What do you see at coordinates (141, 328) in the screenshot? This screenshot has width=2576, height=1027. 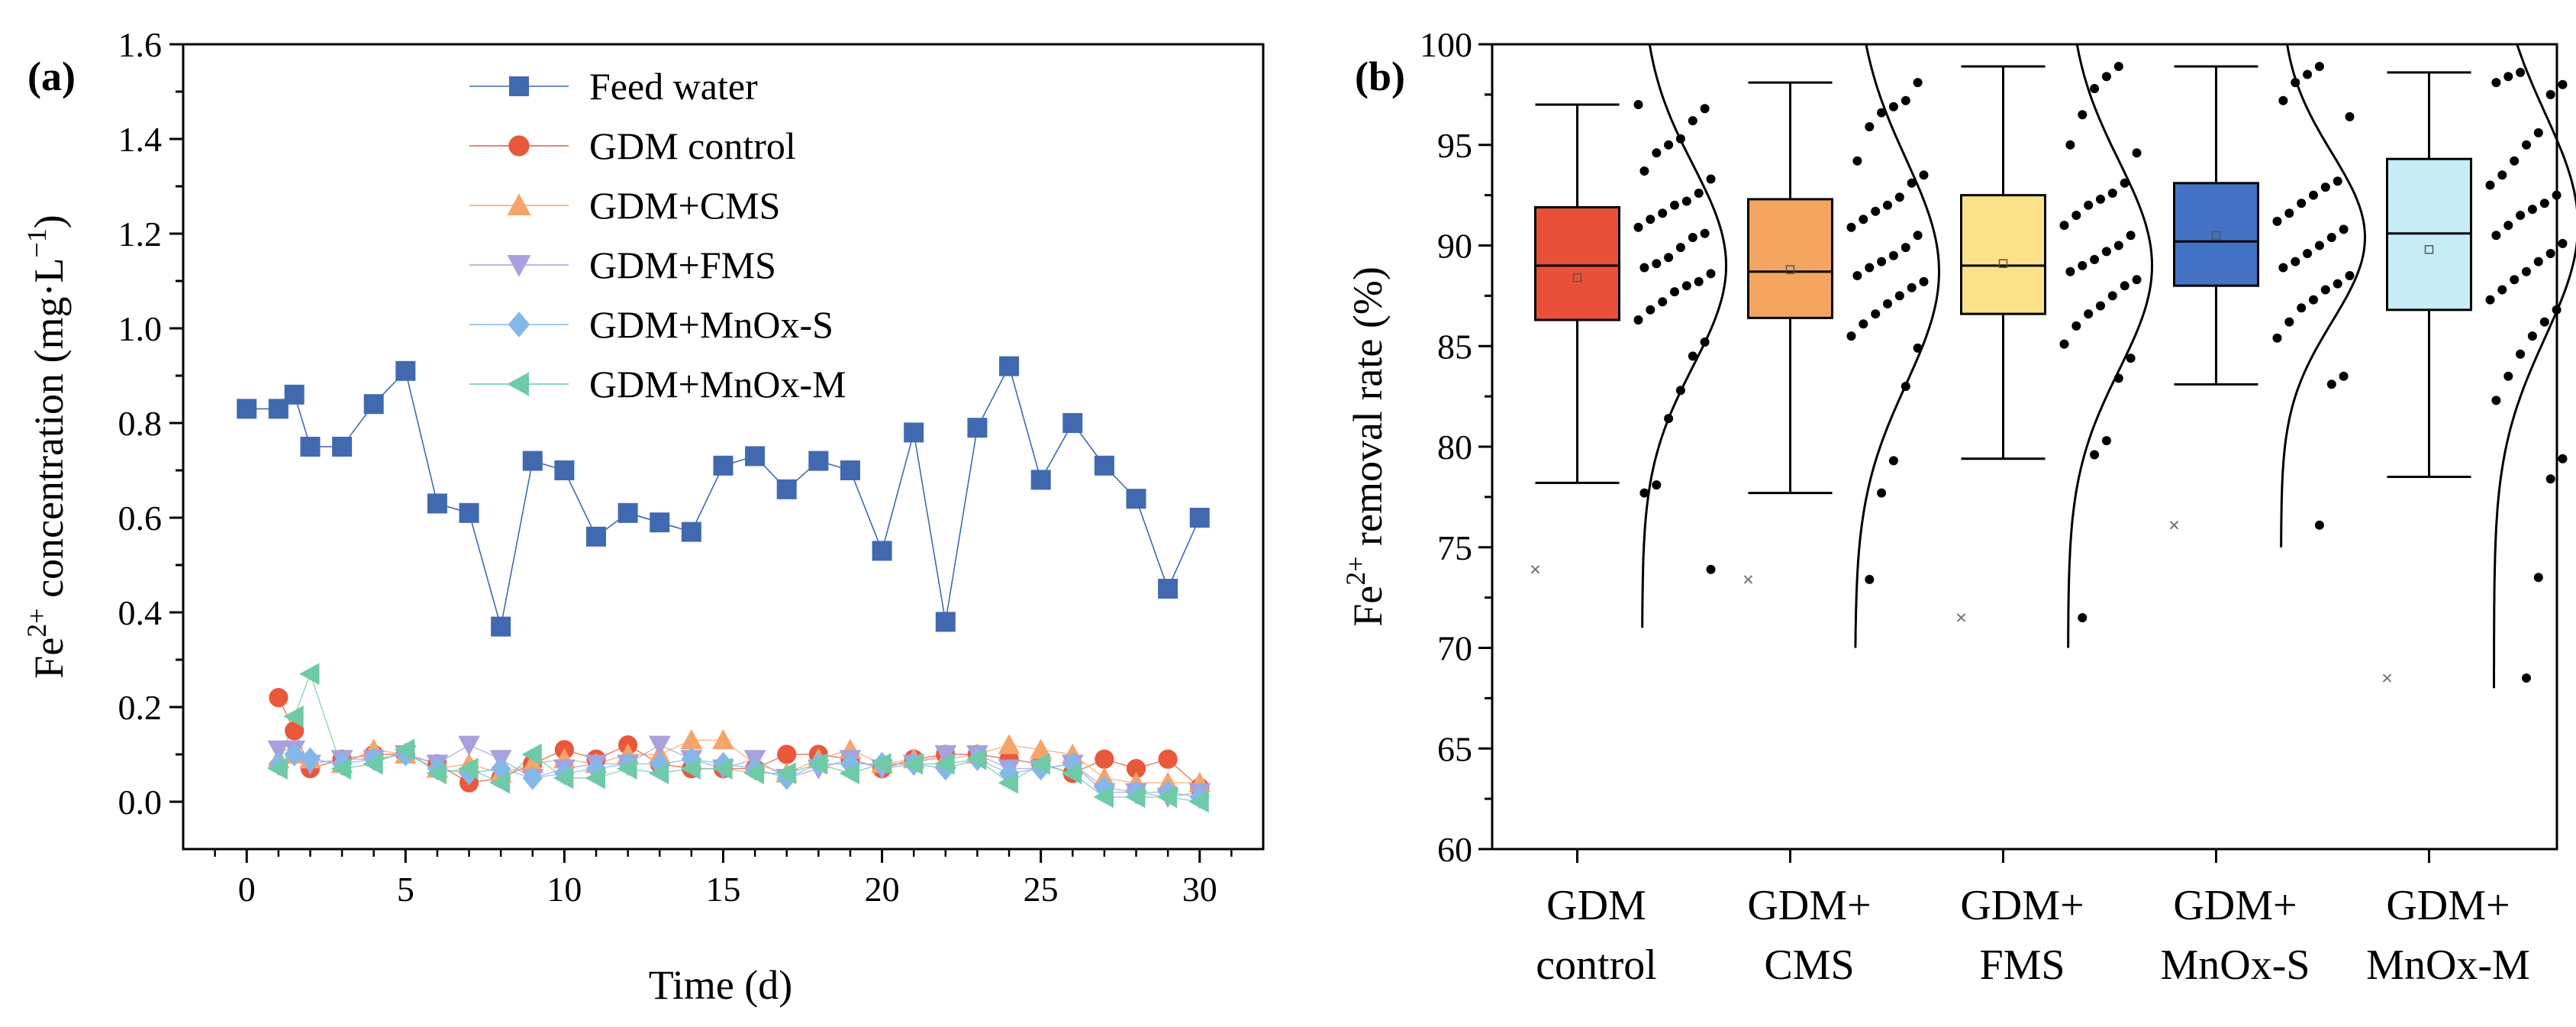 I see `y-tick-label: 1.0` at bounding box center [141, 328].